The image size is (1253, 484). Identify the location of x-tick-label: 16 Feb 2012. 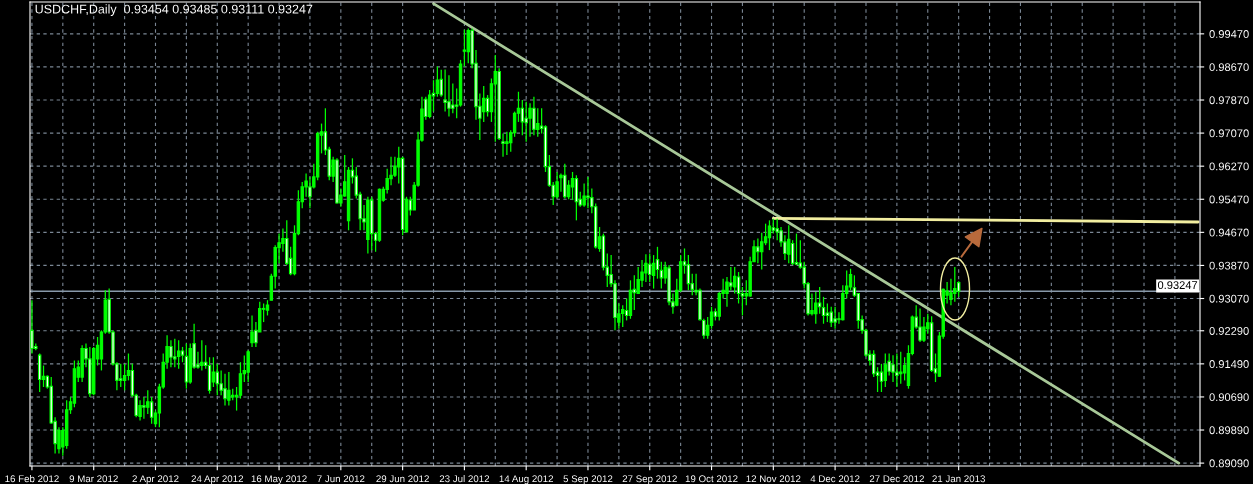
(32, 479).